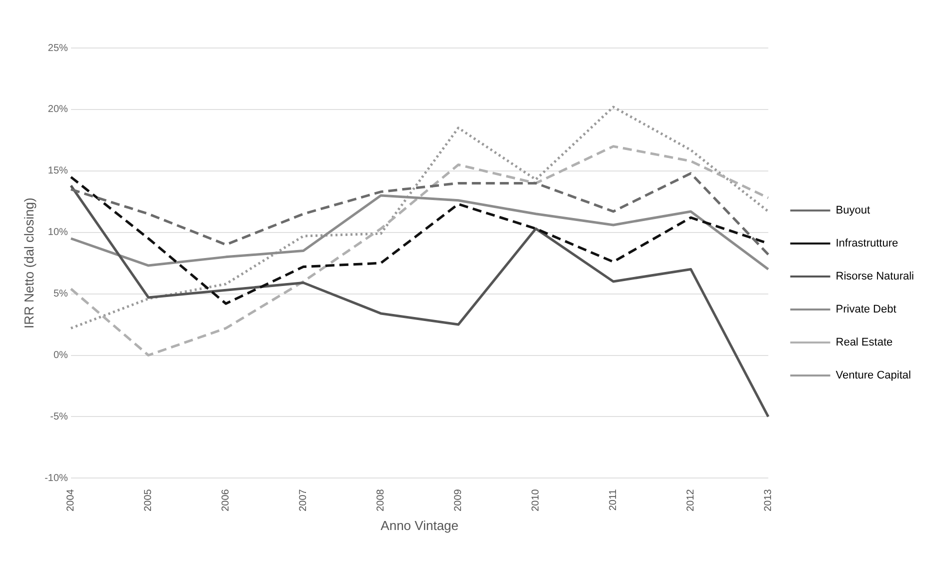 This screenshot has width=942, height=563. Describe the element at coordinates (58, 110) in the screenshot. I see `y-tick-label: 20%` at that location.